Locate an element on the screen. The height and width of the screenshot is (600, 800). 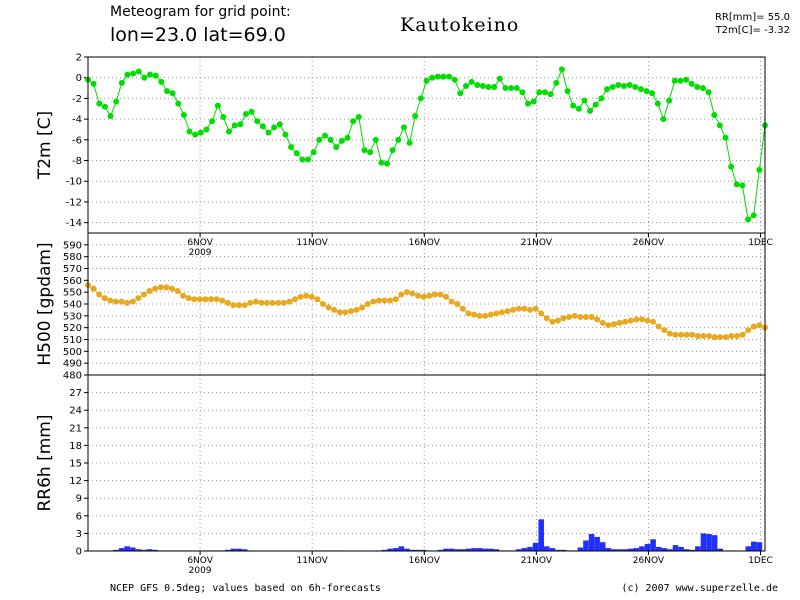
date-tick-sublabel: 2009 is located at coordinates (200, 253).